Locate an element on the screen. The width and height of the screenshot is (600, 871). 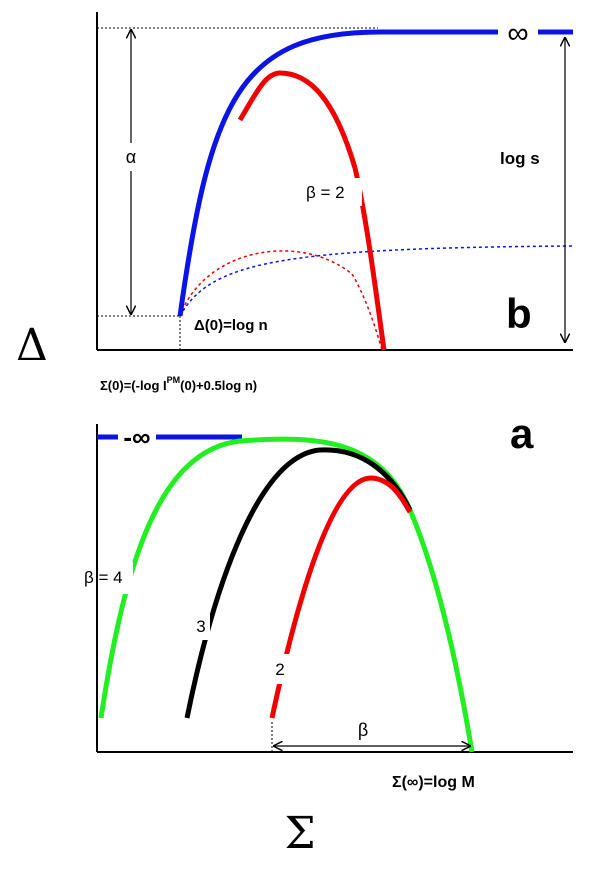
sigma0-text-end: (0)+0.5log n) is located at coordinates (218, 385).